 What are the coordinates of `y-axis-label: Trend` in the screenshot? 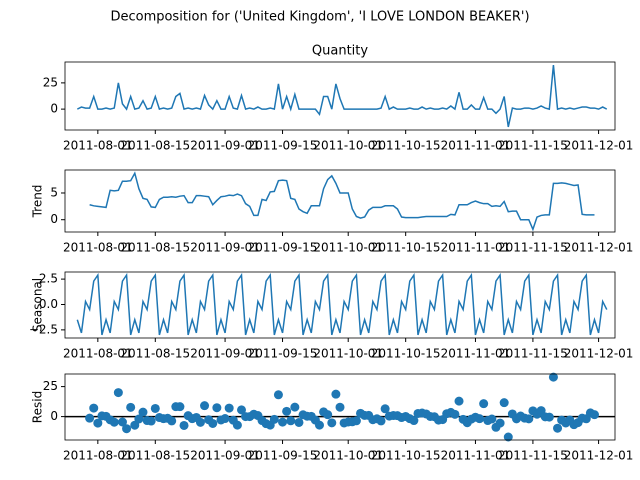 It's located at (38, 202).